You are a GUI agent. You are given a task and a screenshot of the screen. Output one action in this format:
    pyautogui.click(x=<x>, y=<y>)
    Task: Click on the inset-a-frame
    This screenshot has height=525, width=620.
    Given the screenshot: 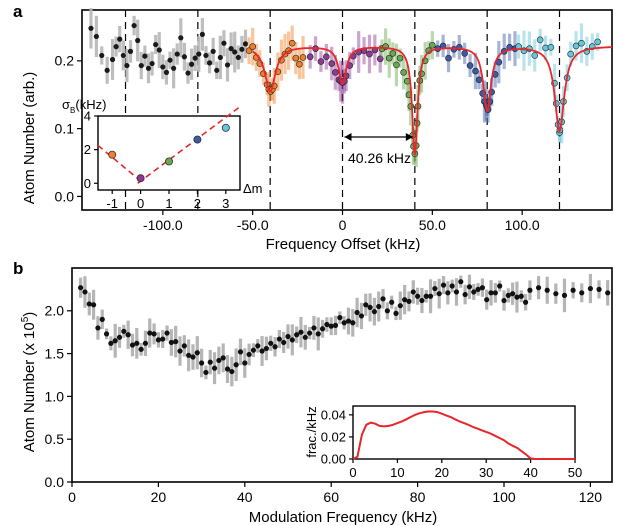 What is the action you would take?
    pyautogui.click(x=169, y=153)
    